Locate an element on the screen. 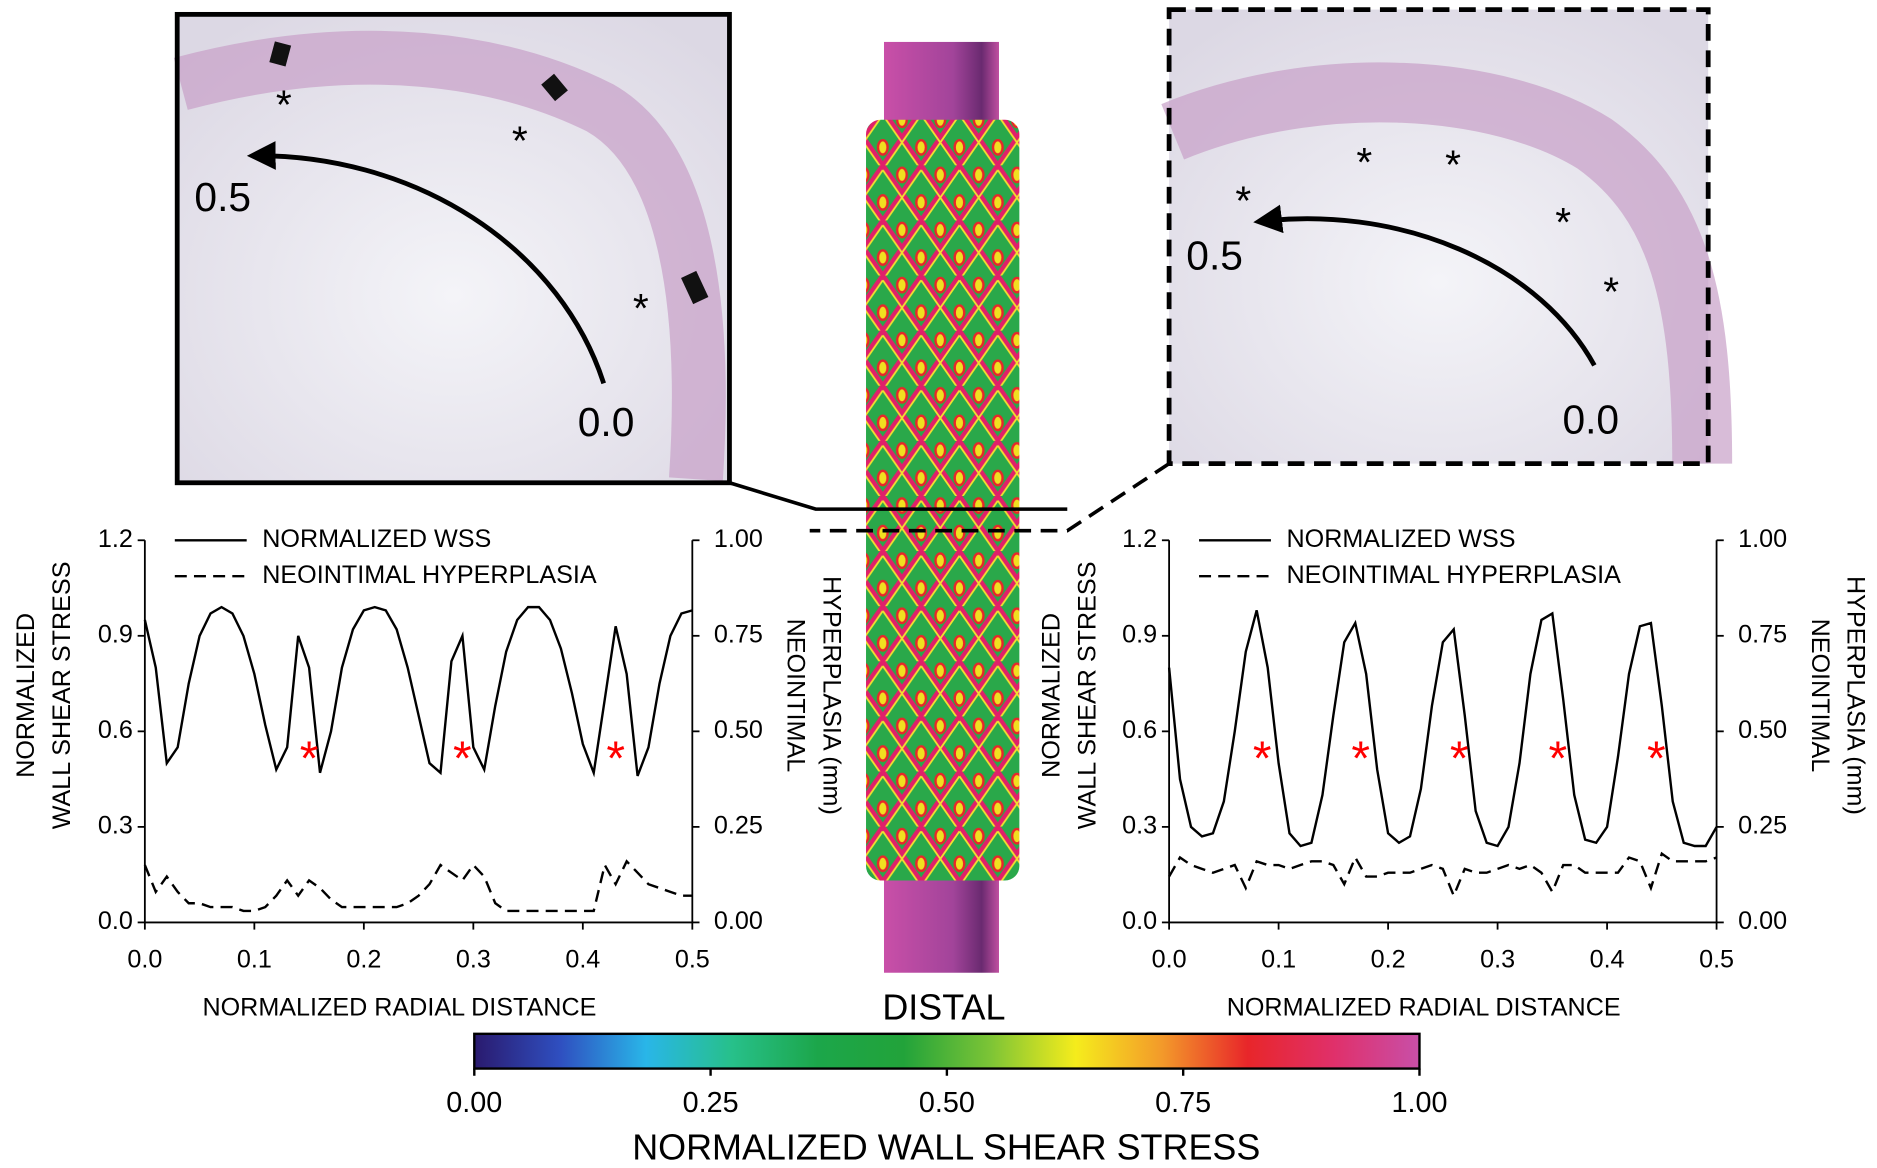 The width and height of the screenshot is (1877, 1168). colorbar is located at coordinates (947, 1051).